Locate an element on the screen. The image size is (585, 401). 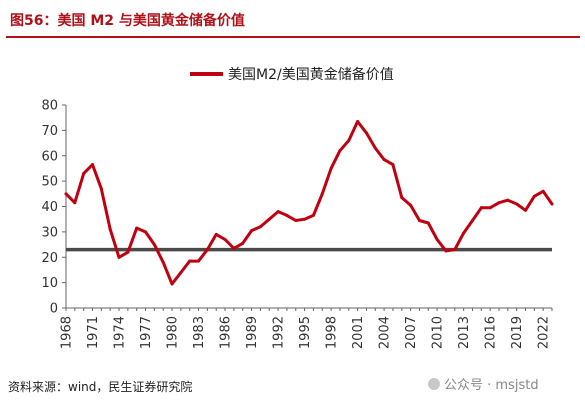
x-tick-label: 1986 is located at coordinates (226, 332).